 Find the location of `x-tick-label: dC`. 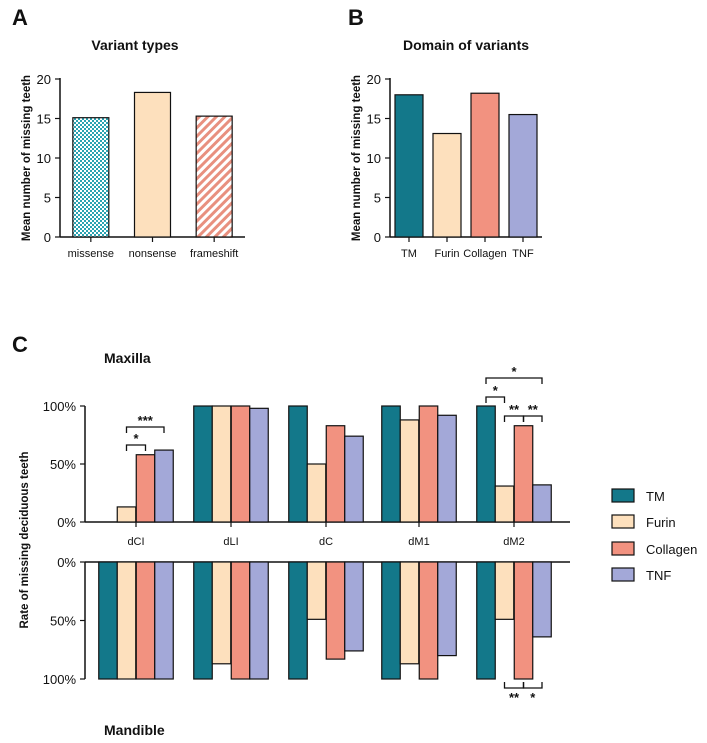

x-tick-label: dC is located at coordinates (326, 542).